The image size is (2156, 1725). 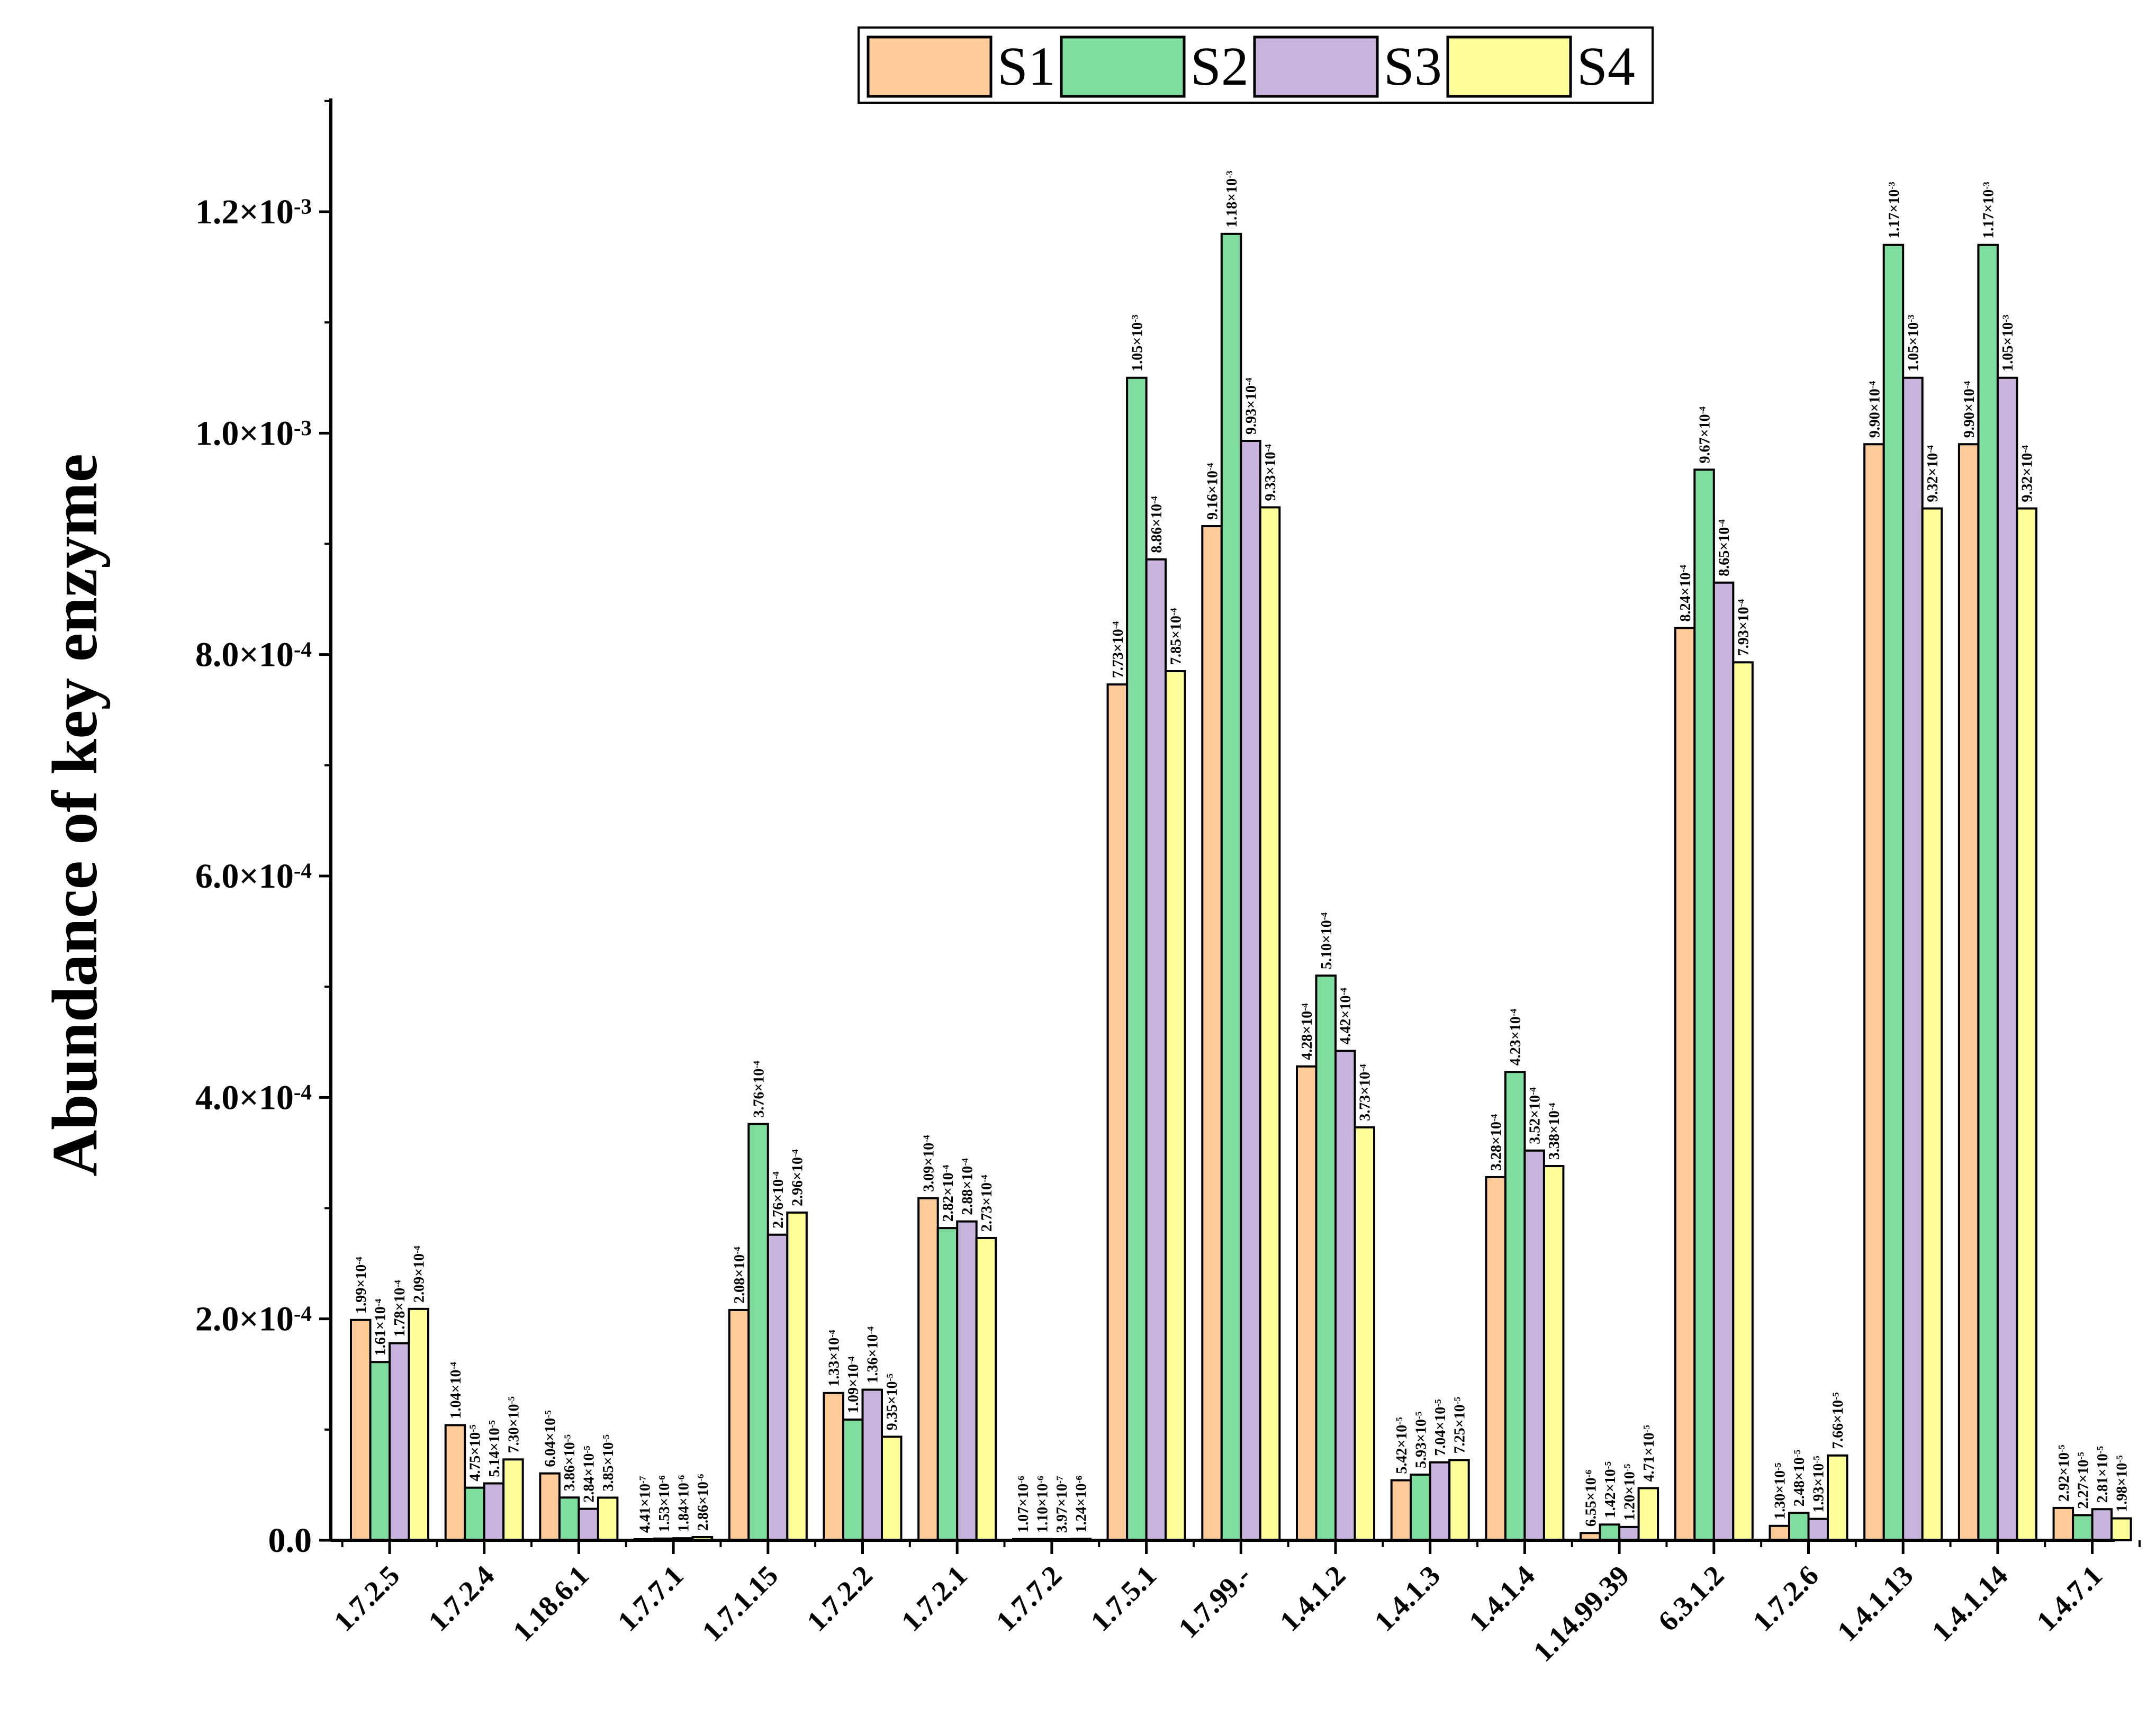 What do you see at coordinates (361, 1285) in the screenshot?
I see `data-label-S1-1.7.2.5: 1.99×10-4` at bounding box center [361, 1285].